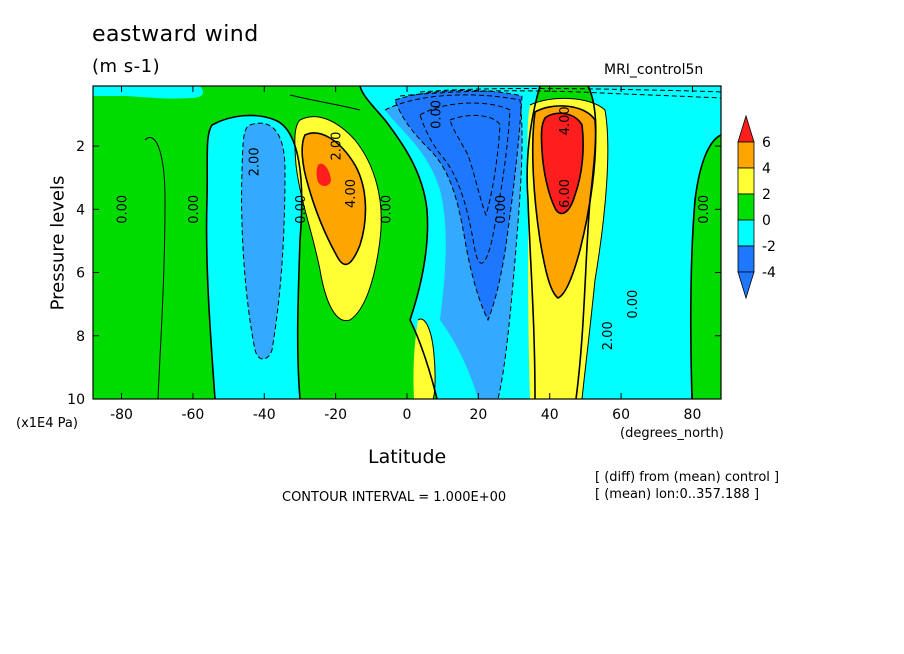  I want to click on contour-label: 6.00, so click(565, 193).